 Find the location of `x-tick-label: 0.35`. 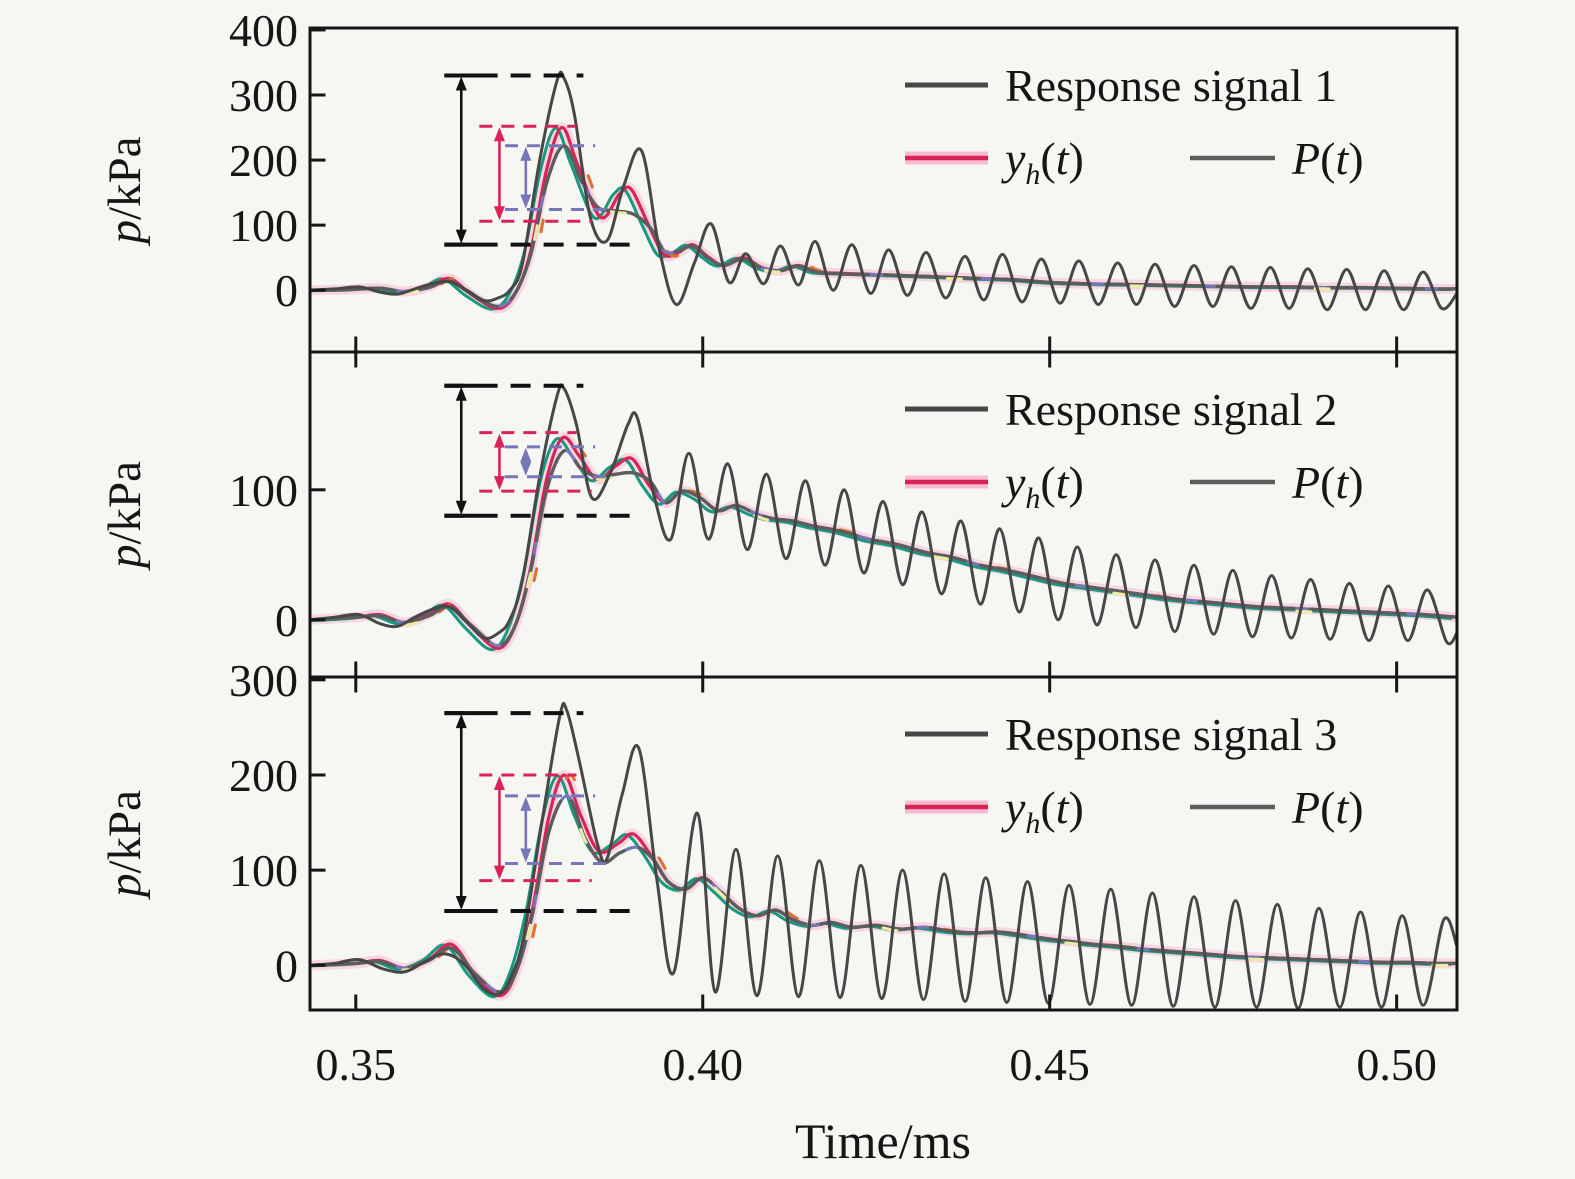

x-tick-label: 0.35 is located at coordinates (356, 1064).